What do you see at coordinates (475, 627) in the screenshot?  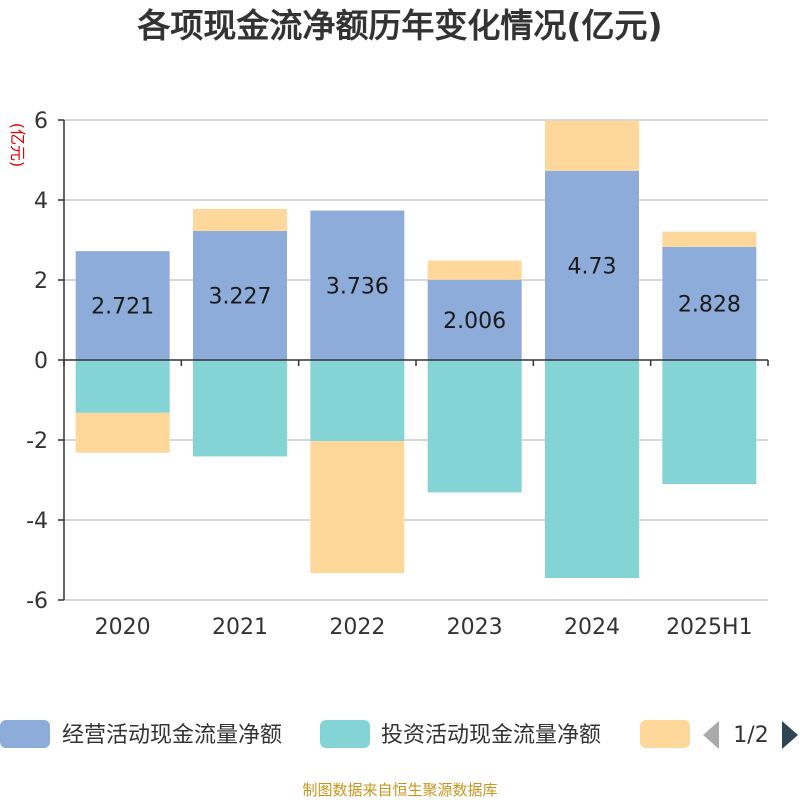 I see `x-tick-label: 2023` at bounding box center [475, 627].